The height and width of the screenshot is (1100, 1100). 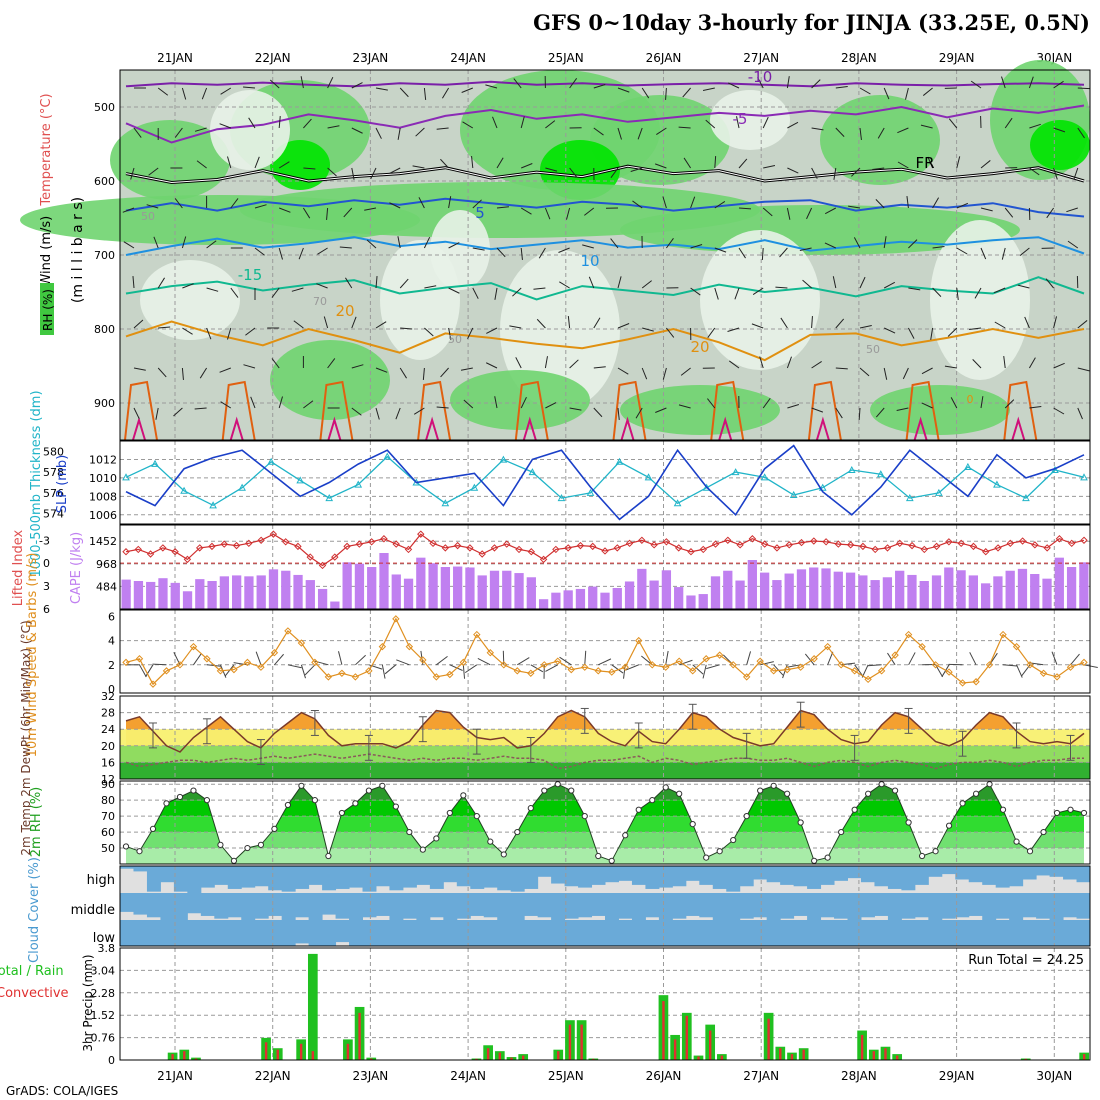 What do you see at coordinates (605, 550) in the screenshot?
I see `li-line` at bounding box center [605, 550].